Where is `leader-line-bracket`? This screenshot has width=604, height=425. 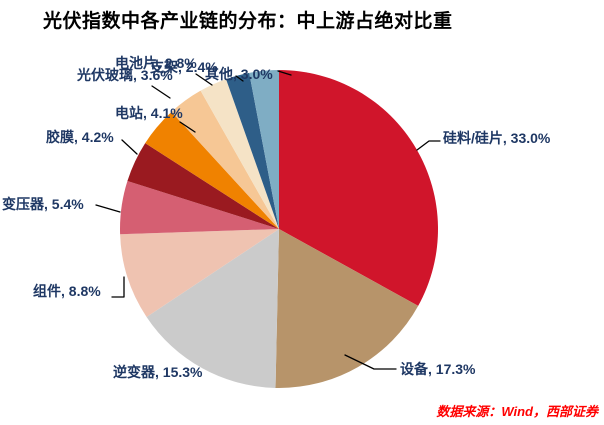 leader-line-bracket is located at coordinates (239, 78).